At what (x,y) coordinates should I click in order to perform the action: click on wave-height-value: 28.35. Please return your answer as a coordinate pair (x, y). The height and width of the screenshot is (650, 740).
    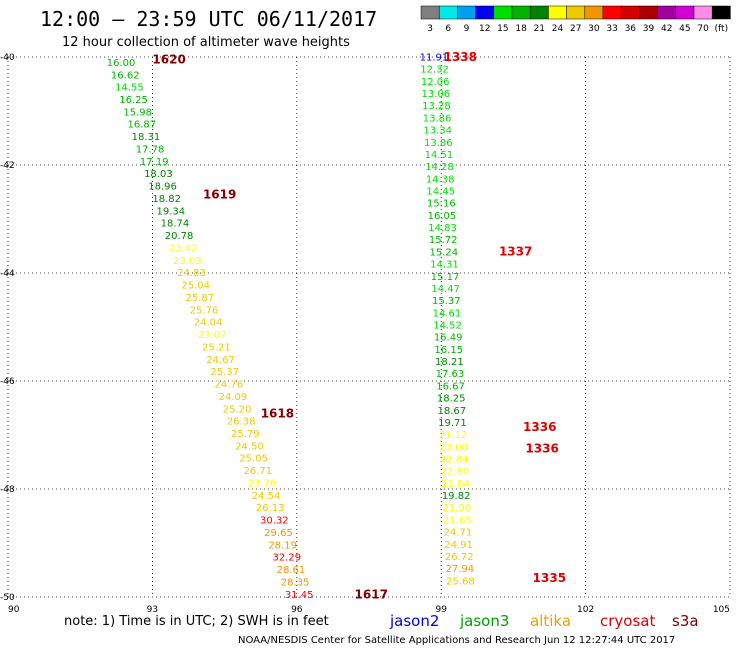
    Looking at the image, I should click on (295, 582).